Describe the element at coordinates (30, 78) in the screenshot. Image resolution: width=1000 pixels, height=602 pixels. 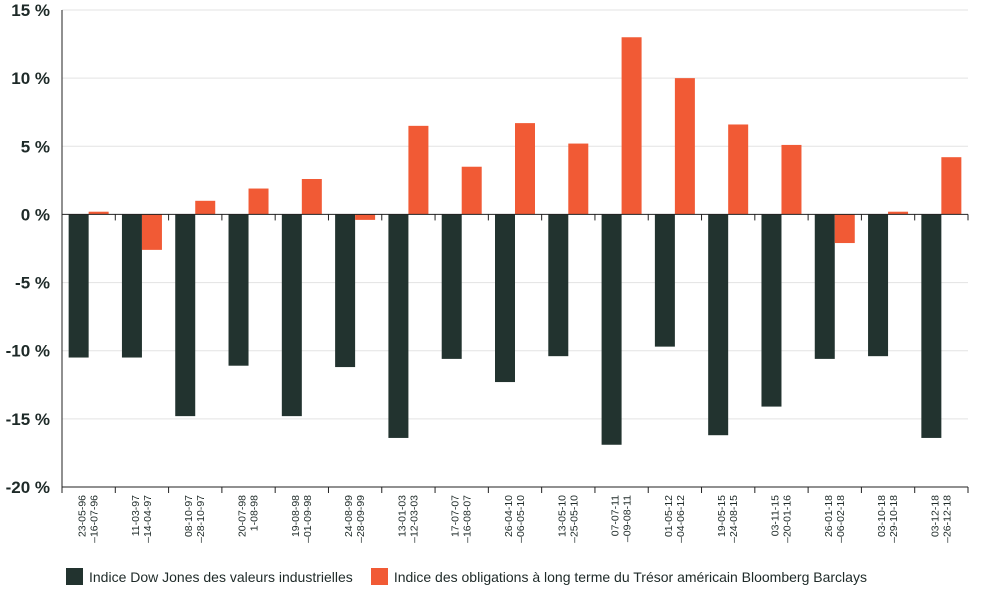
I see `y-tick-label: 10 %` at that location.